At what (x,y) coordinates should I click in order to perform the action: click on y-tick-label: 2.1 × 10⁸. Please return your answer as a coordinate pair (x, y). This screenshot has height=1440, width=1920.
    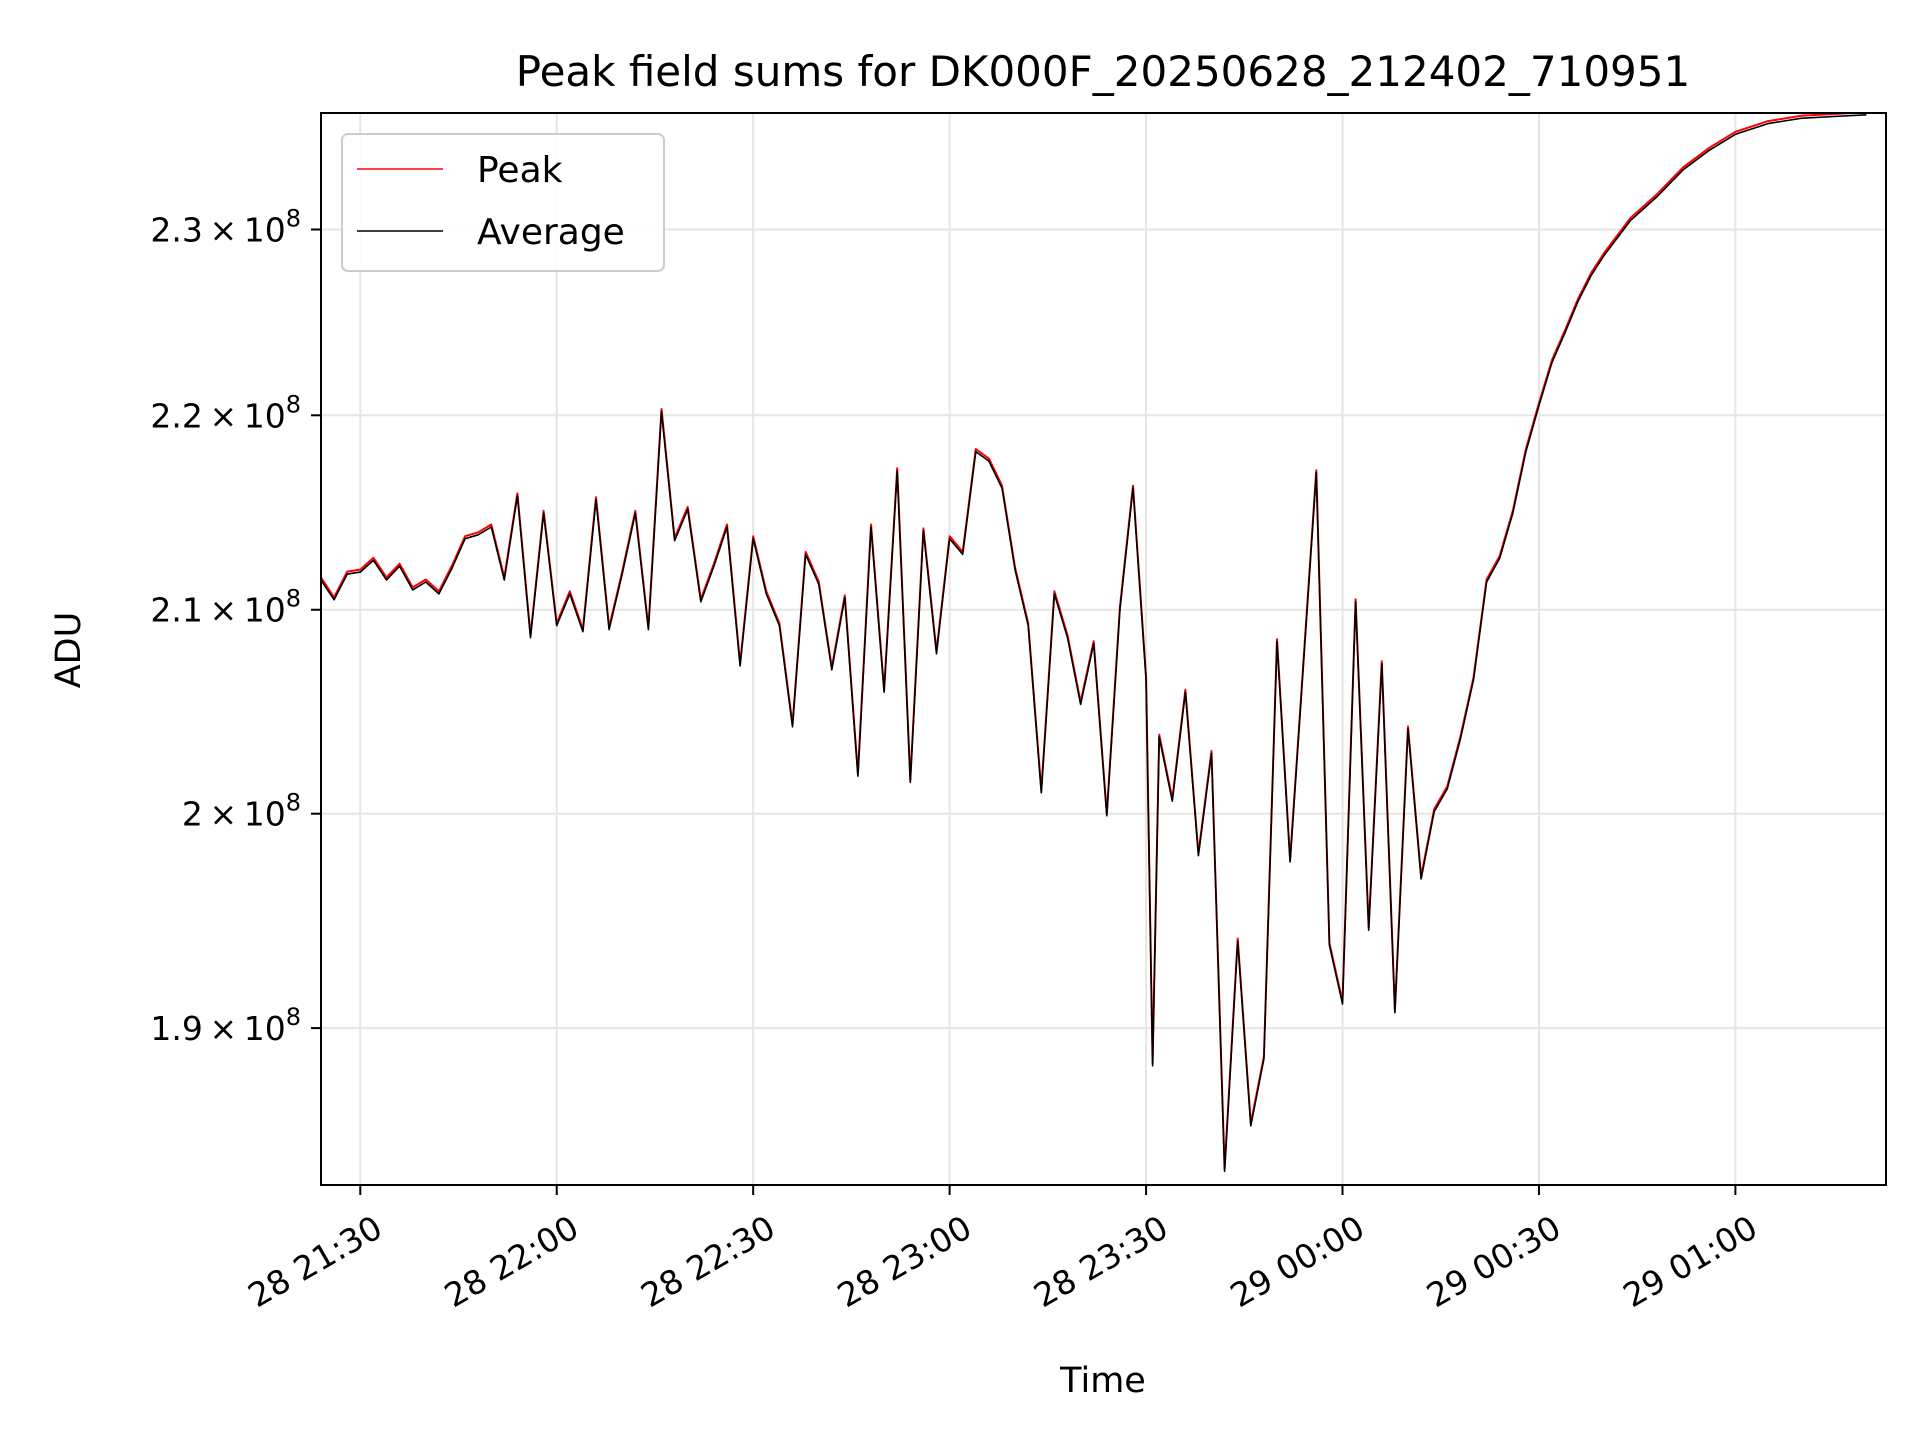
    Looking at the image, I should click on (225, 607).